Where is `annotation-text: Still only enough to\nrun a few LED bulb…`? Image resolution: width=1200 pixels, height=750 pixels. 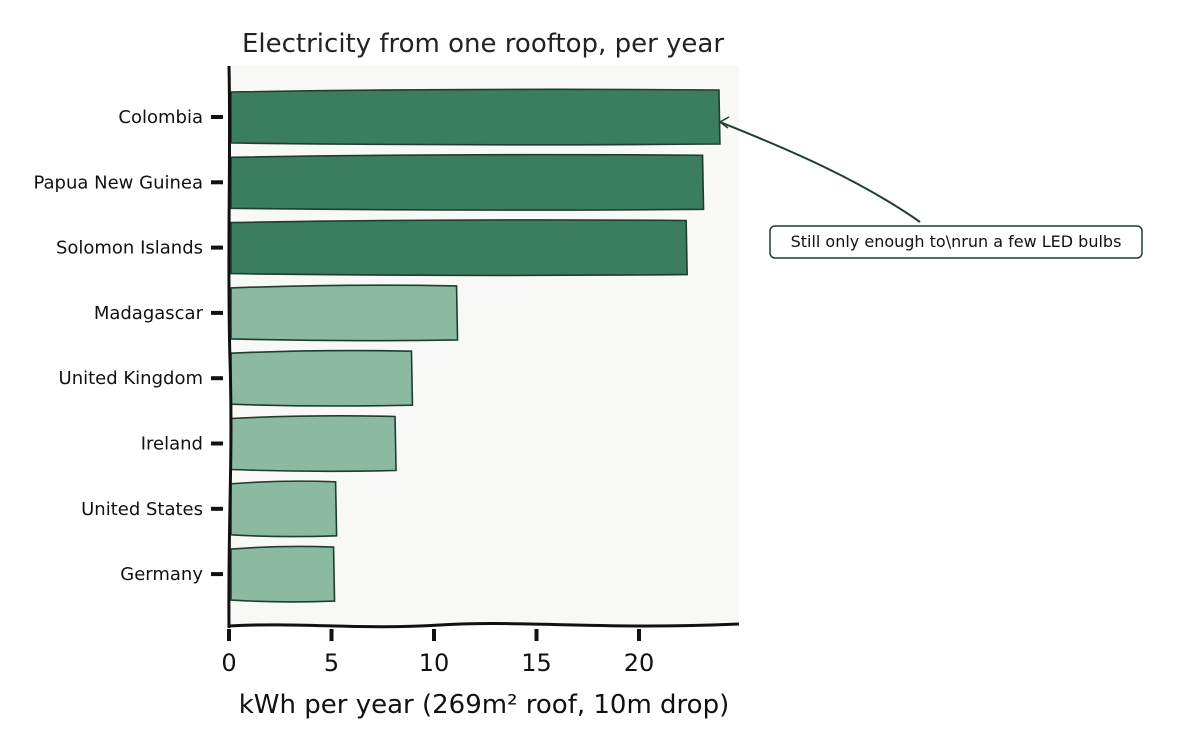 annotation-text: Still only enough to\nrun a few LED bulb… is located at coordinates (956, 241).